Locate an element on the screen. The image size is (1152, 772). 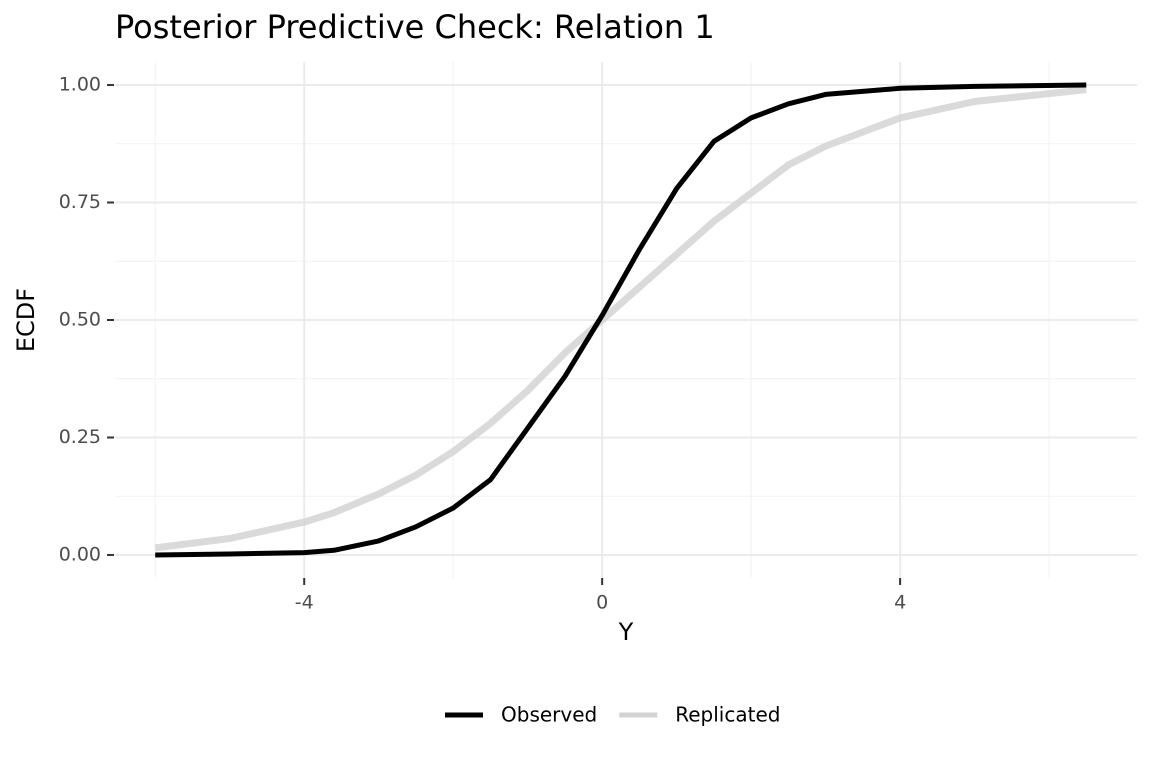
y-axis-label: ECDF is located at coordinates (26, 320).